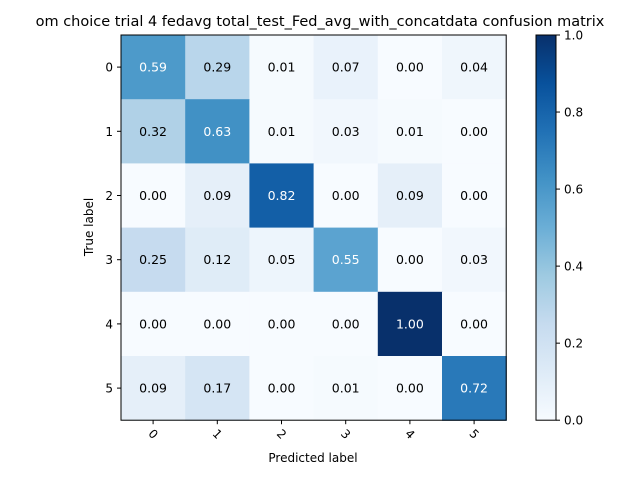 The image size is (640, 480). I want to click on cell-value-4-2: 0.00, so click(282, 323).